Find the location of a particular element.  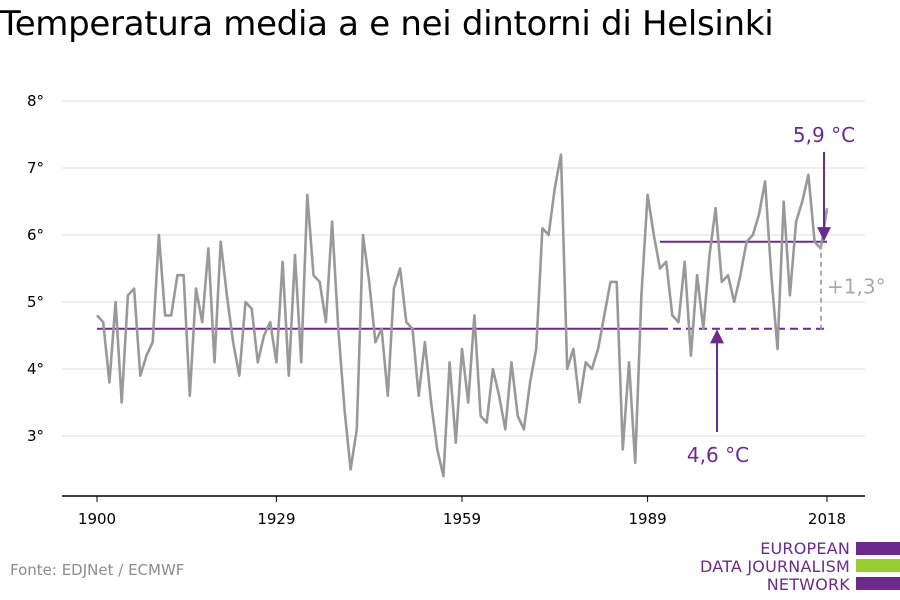

logo-line-european: EUROPEAN is located at coordinates (805, 548).